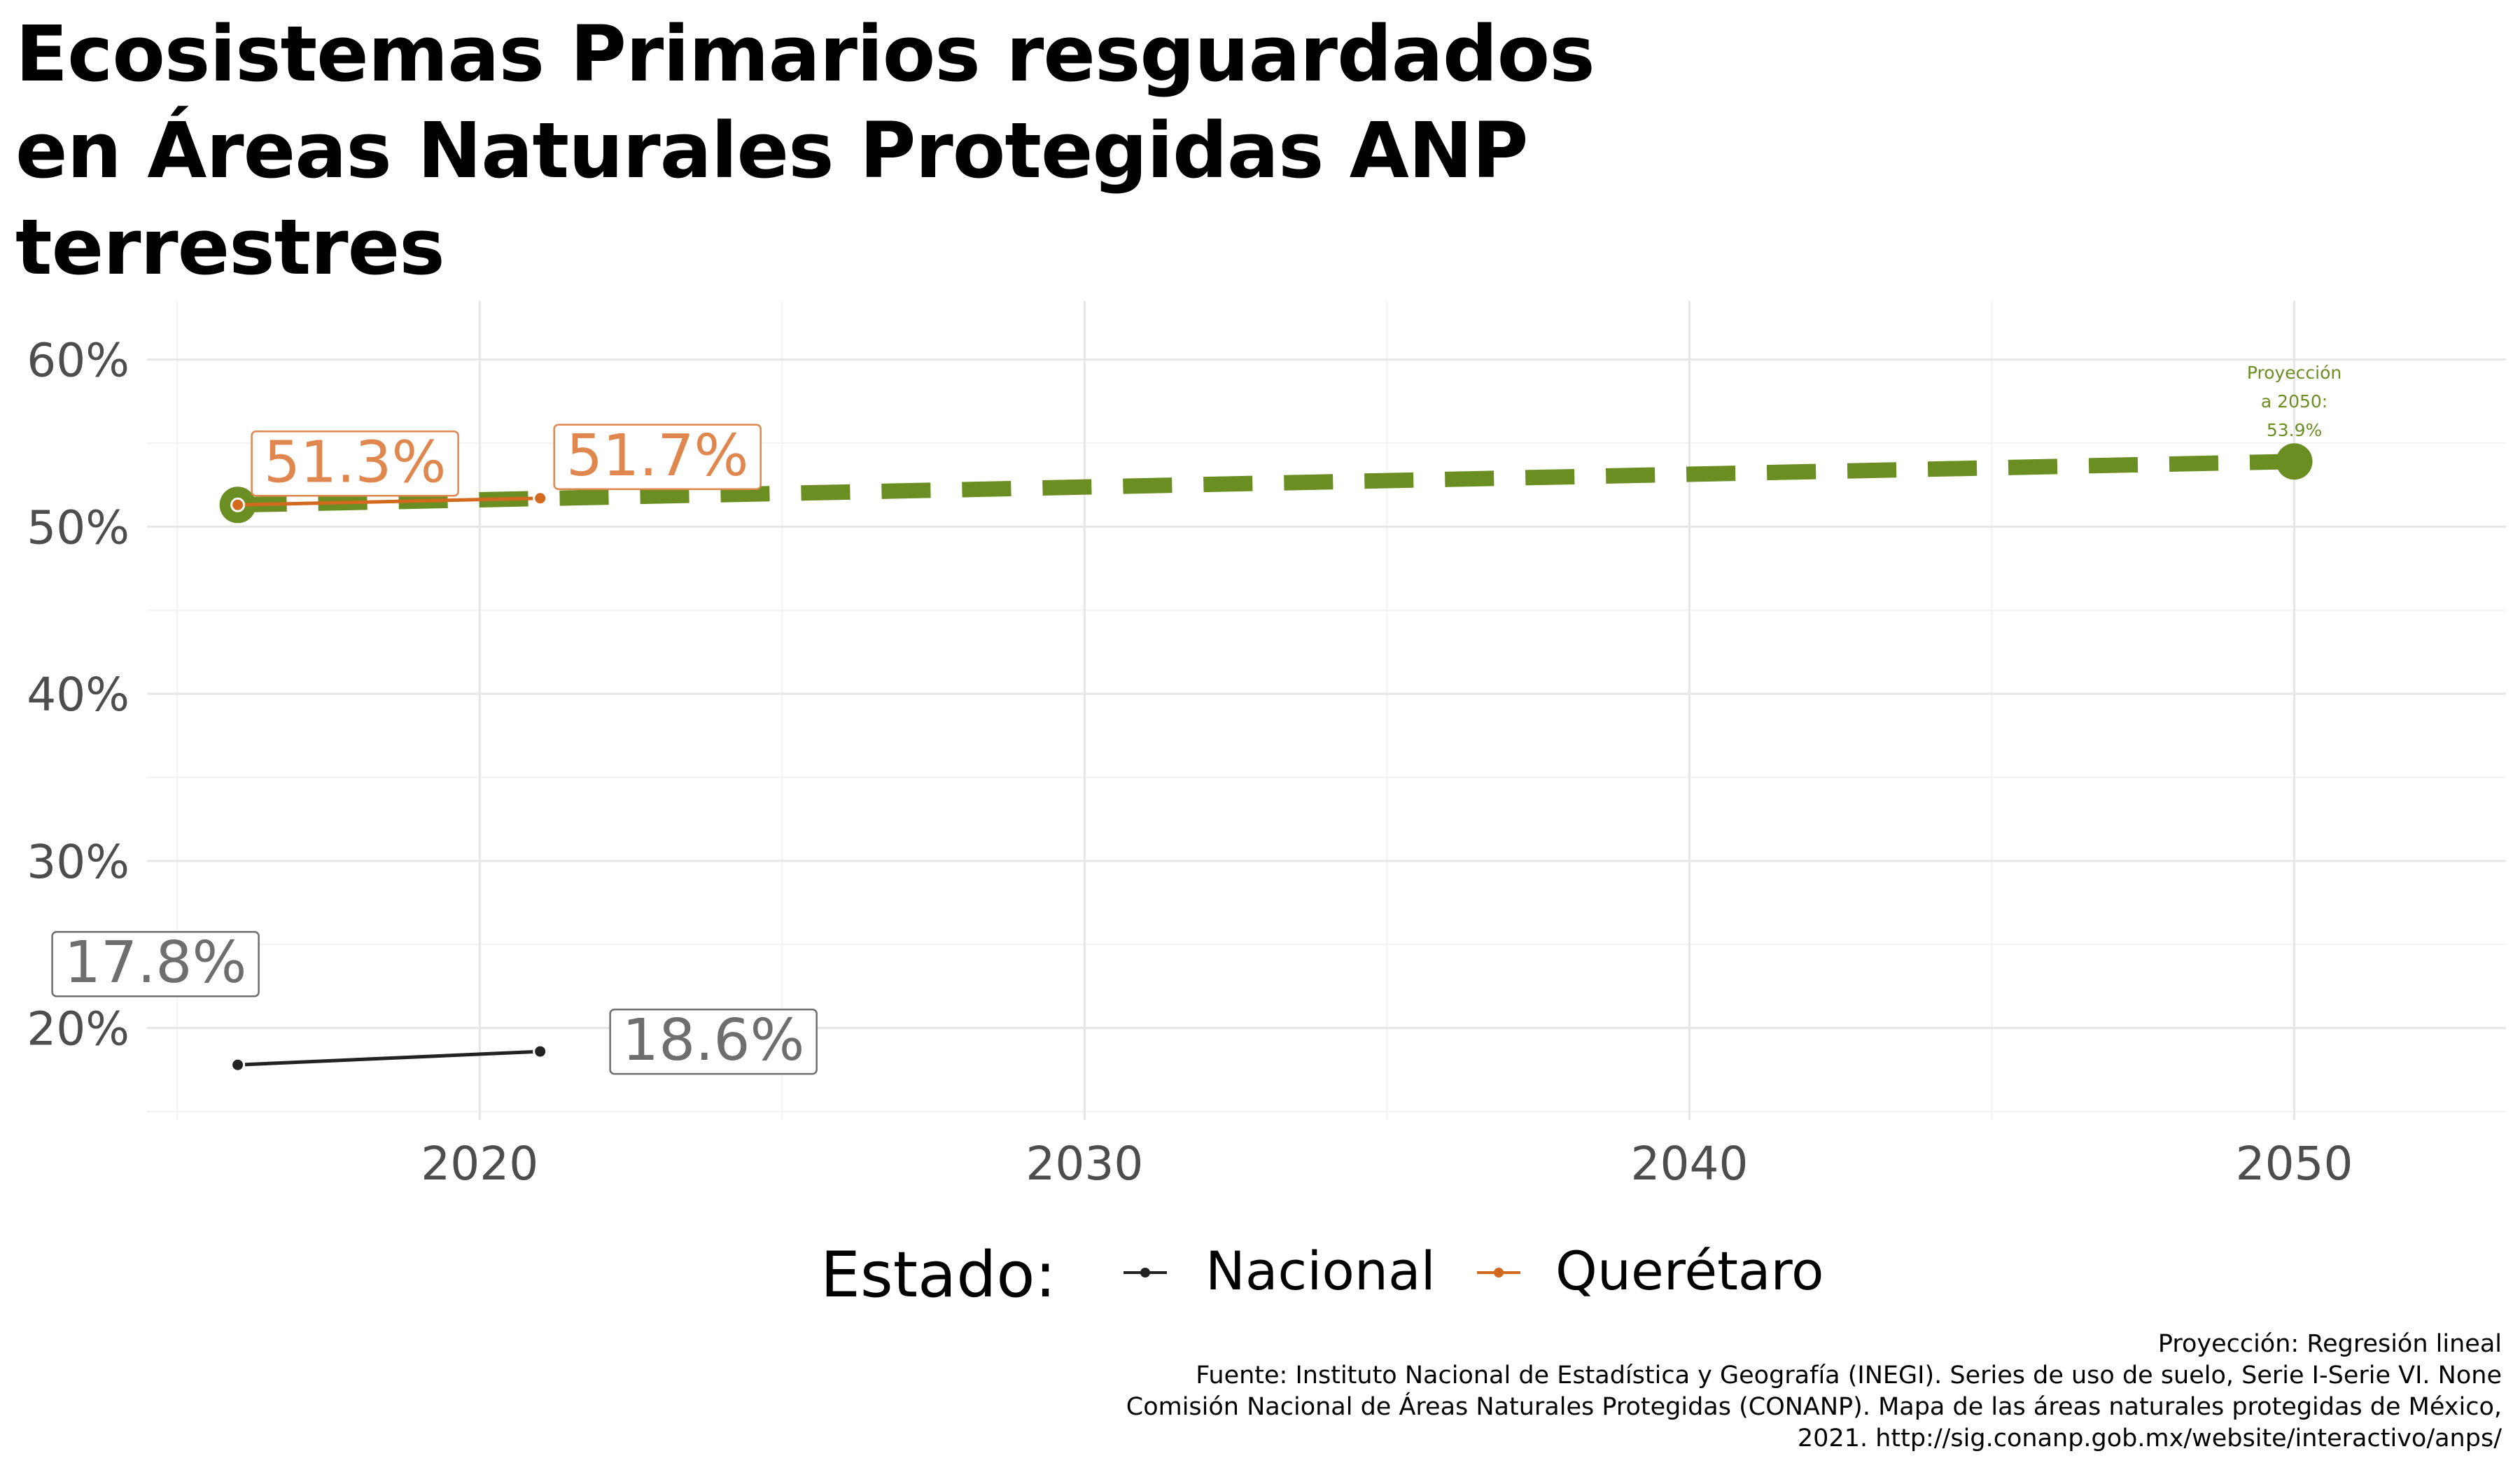 The height and width of the screenshot is (1470, 2520). I want to click on y-tick-label: 40%, so click(78, 695).